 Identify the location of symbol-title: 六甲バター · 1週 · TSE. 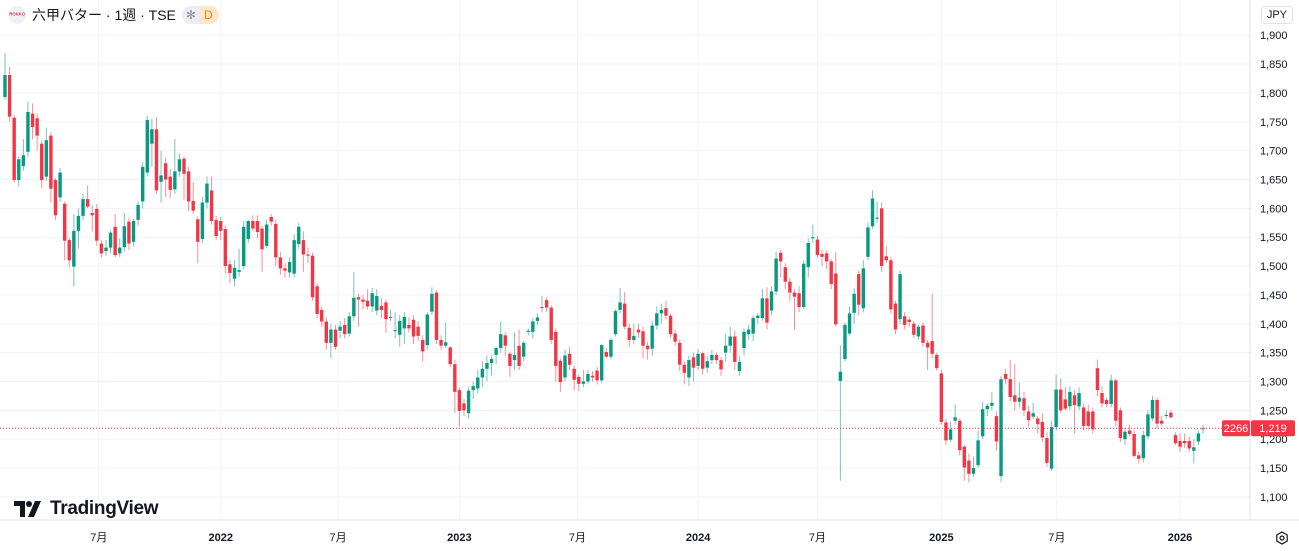
(104, 15).